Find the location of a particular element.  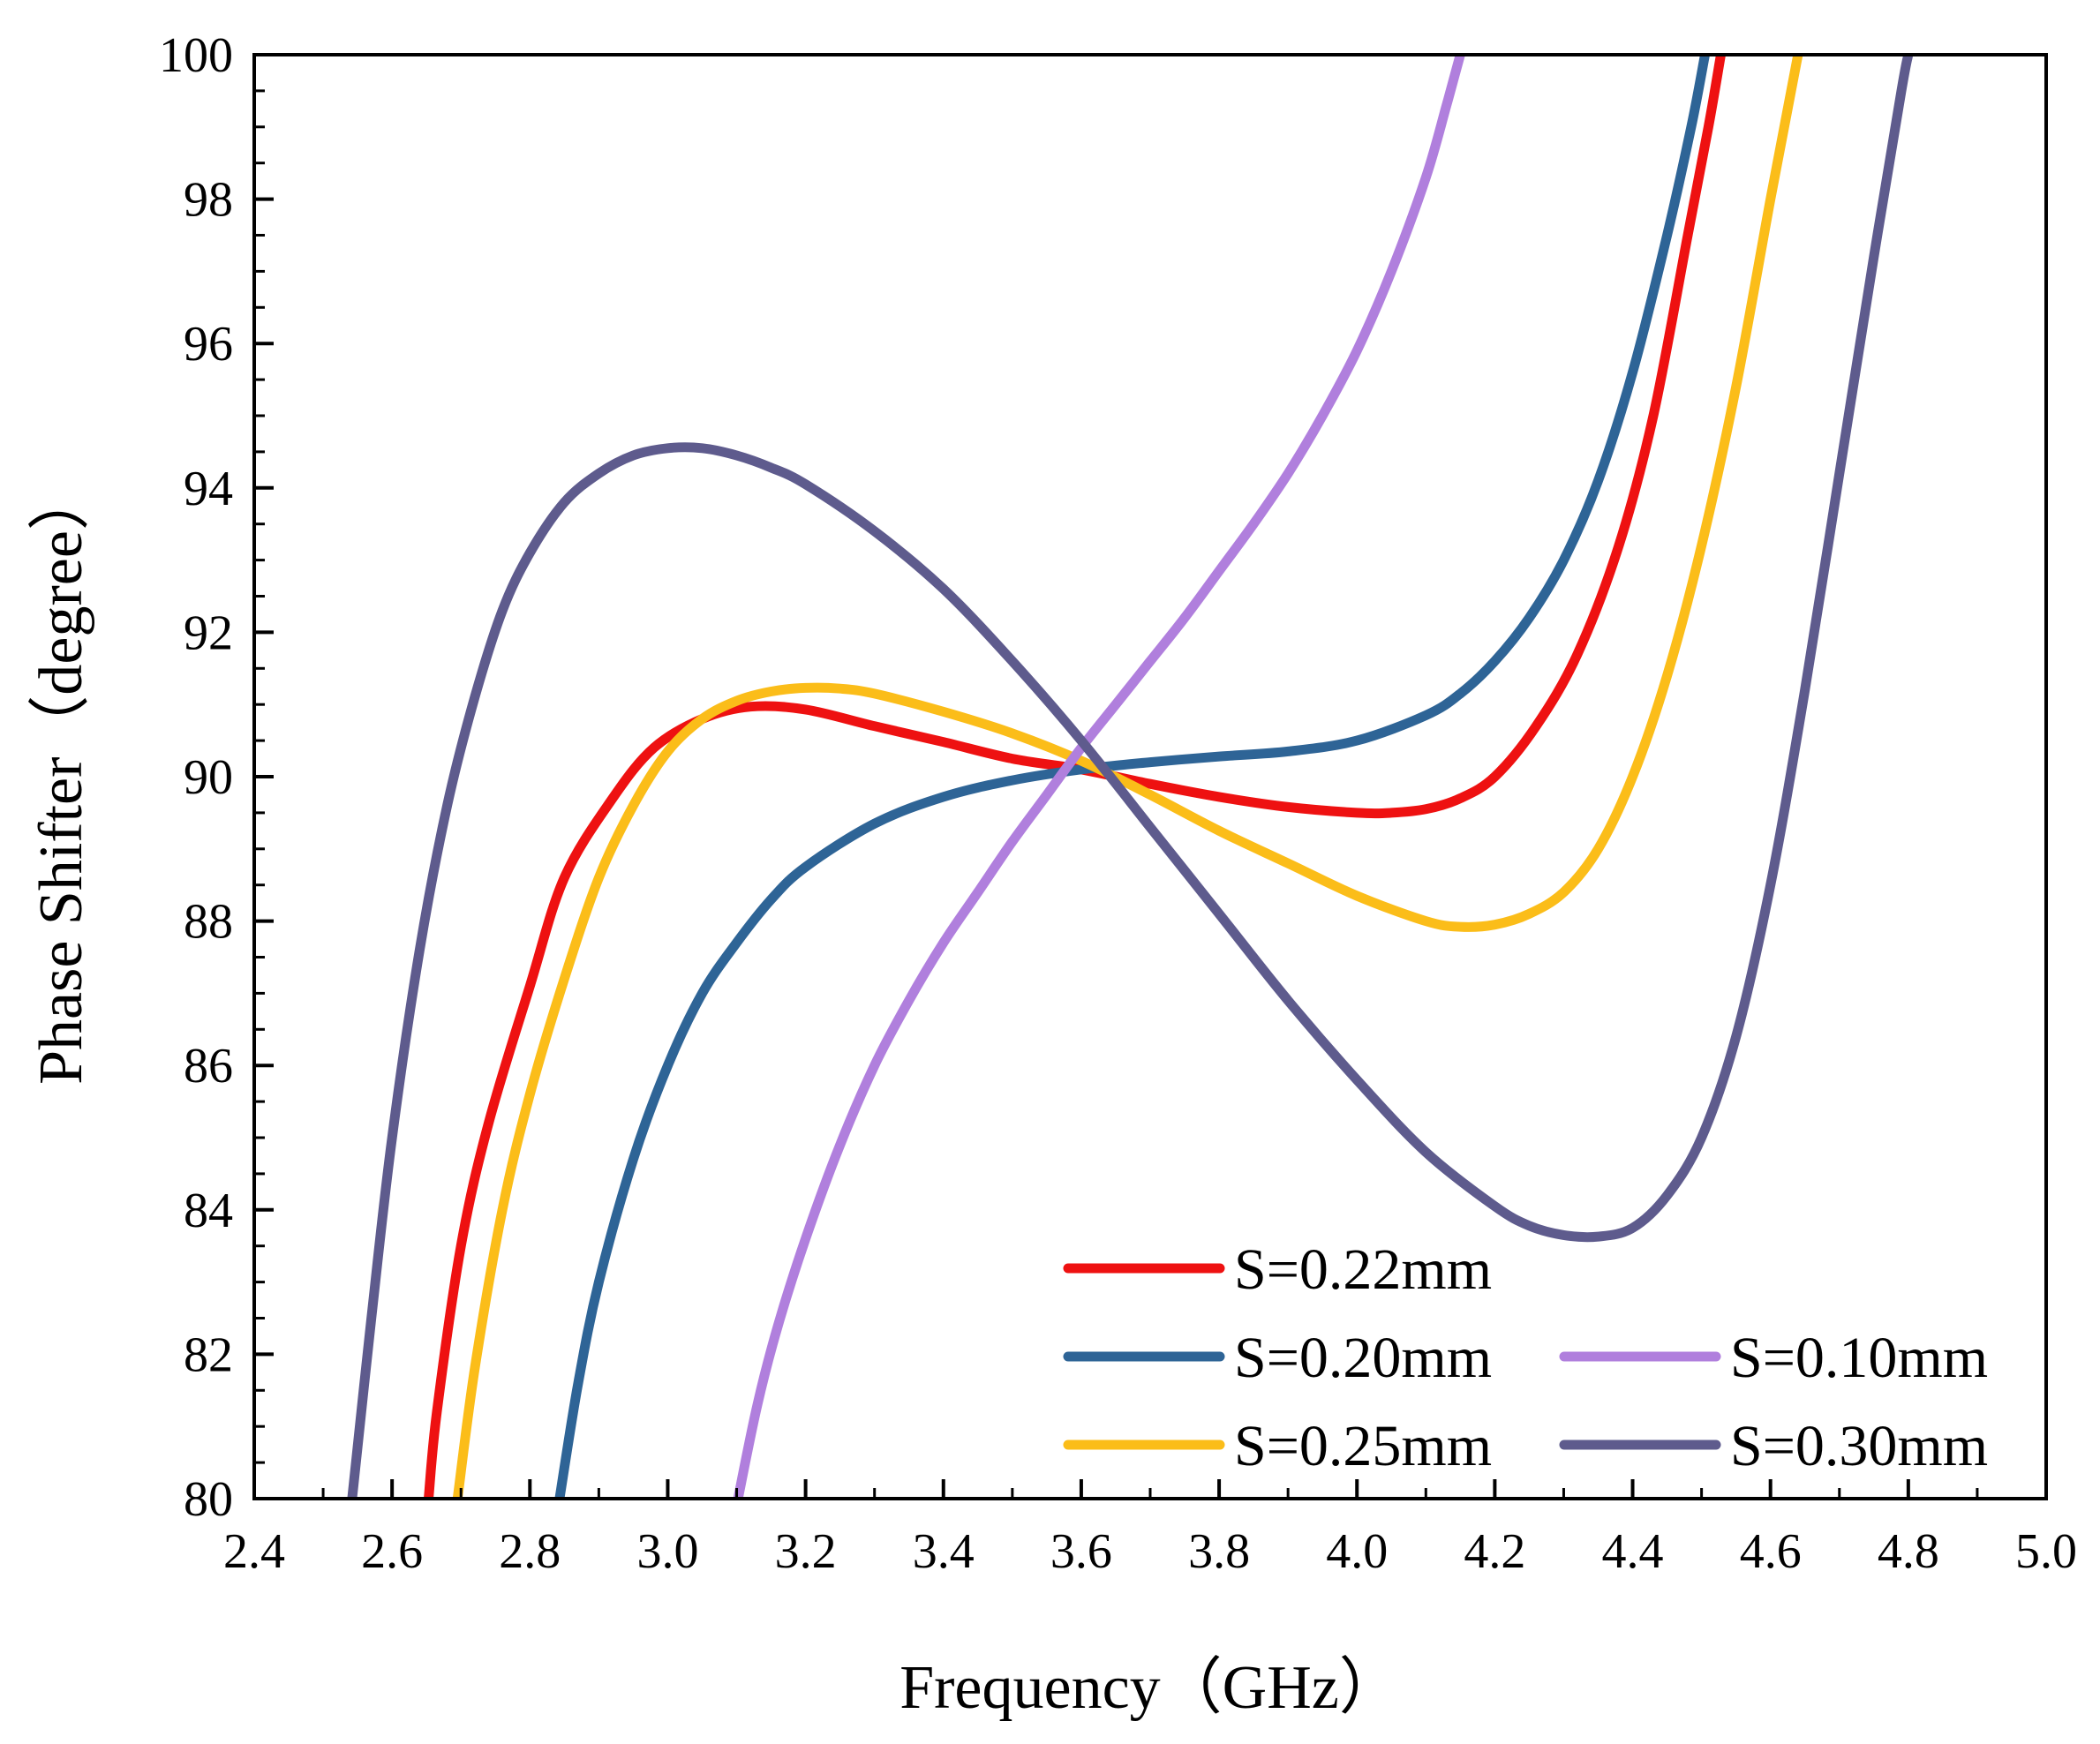

x-tick-label: 3.8 is located at coordinates (1219, 1551).